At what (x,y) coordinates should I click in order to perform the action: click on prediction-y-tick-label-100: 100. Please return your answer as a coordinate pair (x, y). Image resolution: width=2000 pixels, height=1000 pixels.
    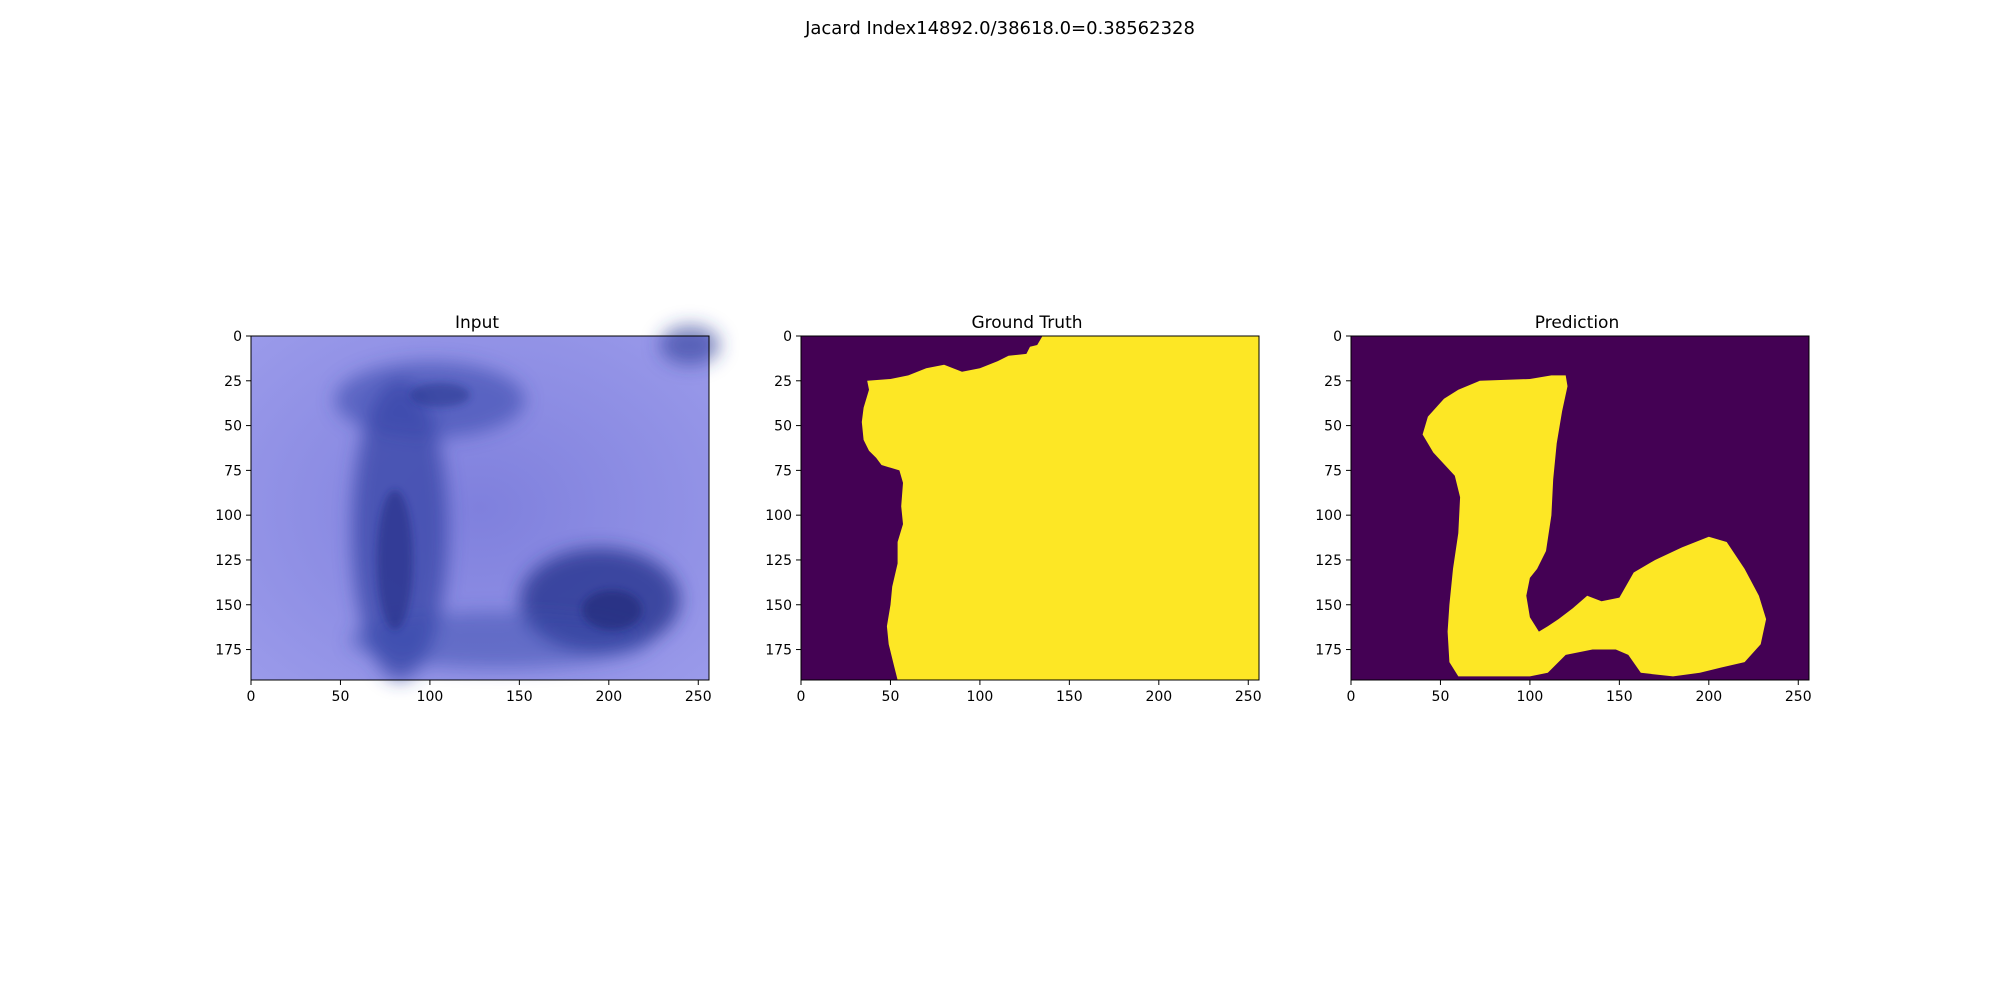
    Looking at the image, I should click on (1328, 516).